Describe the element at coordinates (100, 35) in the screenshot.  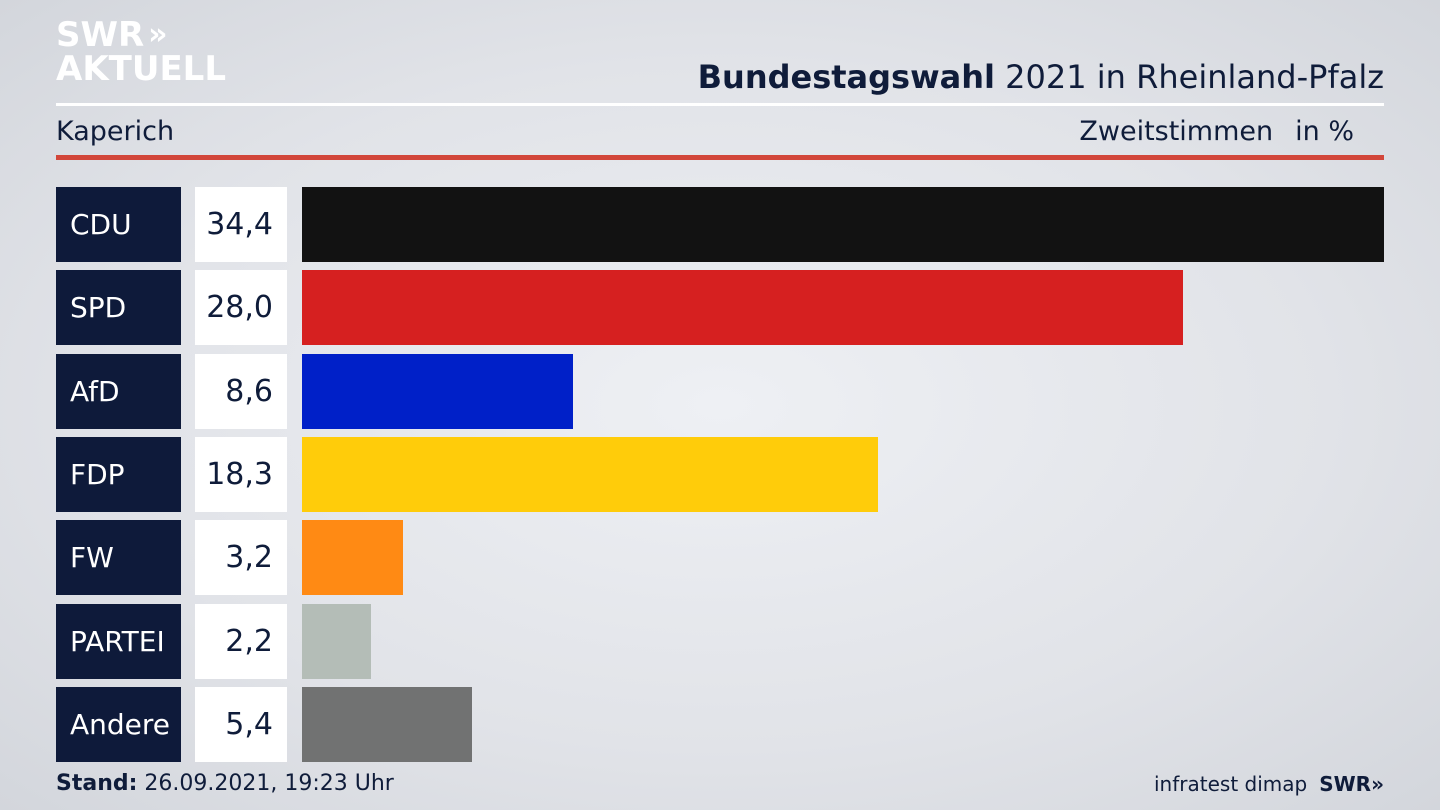
I see `logo-swr-text: SWR` at that location.